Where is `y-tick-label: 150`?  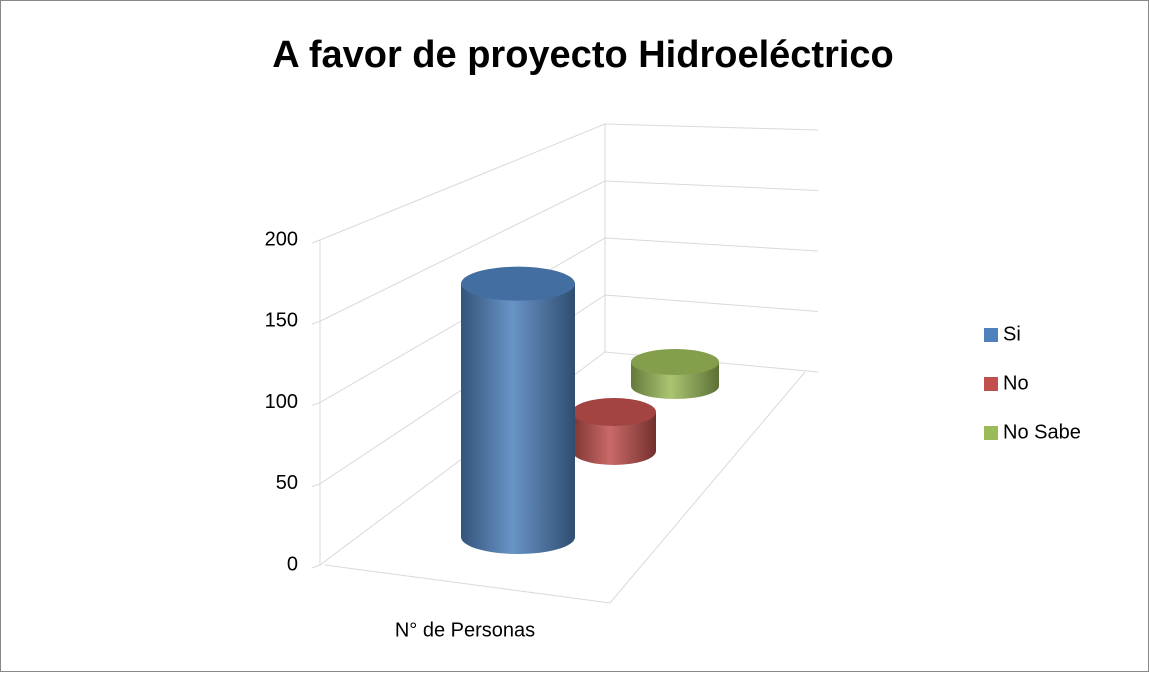
y-tick-label: 150 is located at coordinates (281, 321).